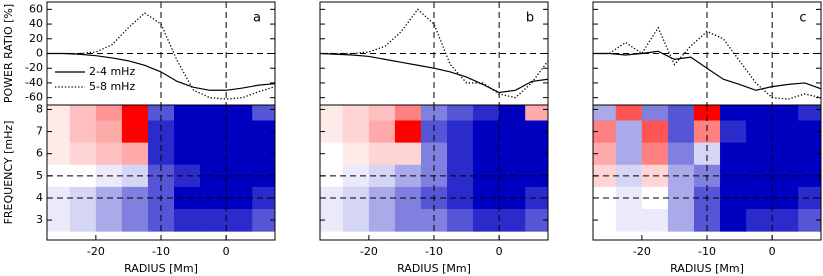 The height and width of the screenshot is (276, 823). I want to click on x-tick-label: -10, so click(707, 251).